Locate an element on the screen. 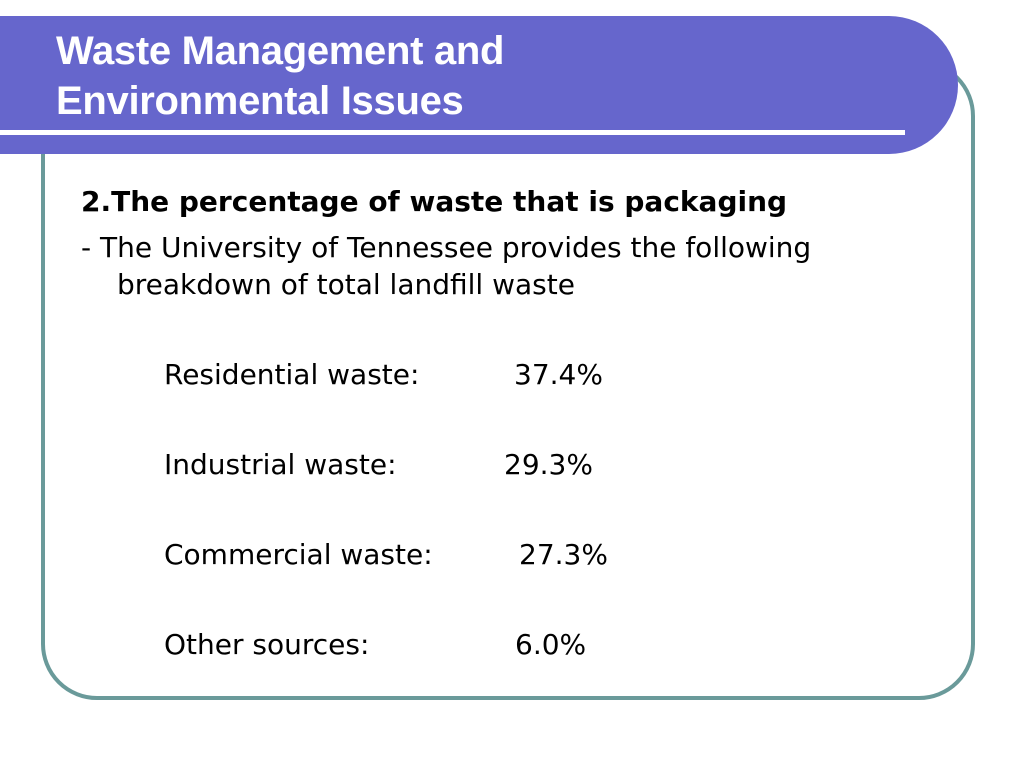 The image size is (1024, 768). breakdown-label: Industrial waste: is located at coordinates (280, 464).